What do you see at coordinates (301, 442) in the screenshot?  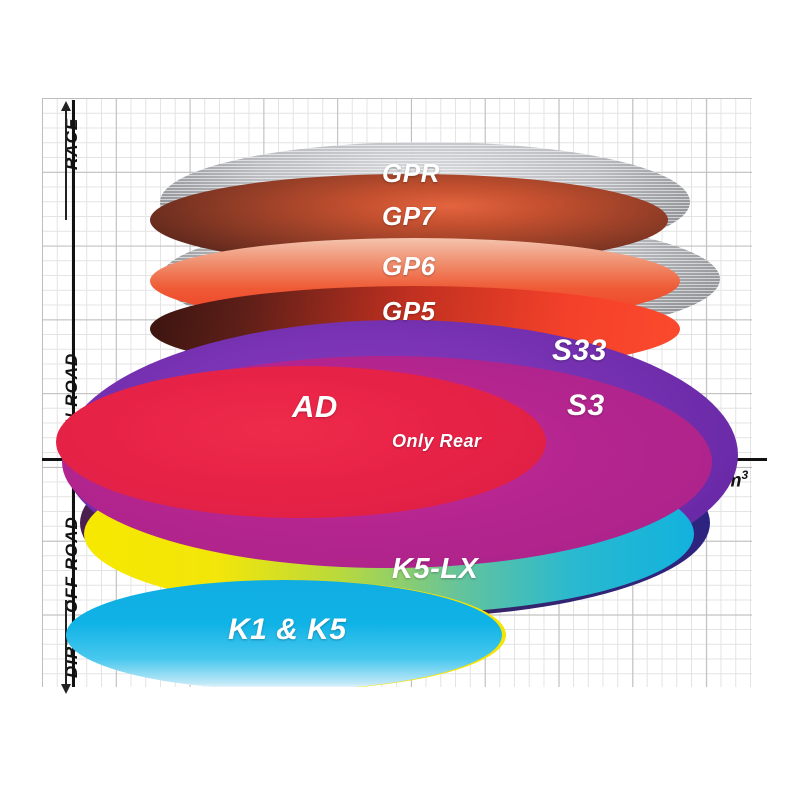 I see `blob-ad` at bounding box center [301, 442].